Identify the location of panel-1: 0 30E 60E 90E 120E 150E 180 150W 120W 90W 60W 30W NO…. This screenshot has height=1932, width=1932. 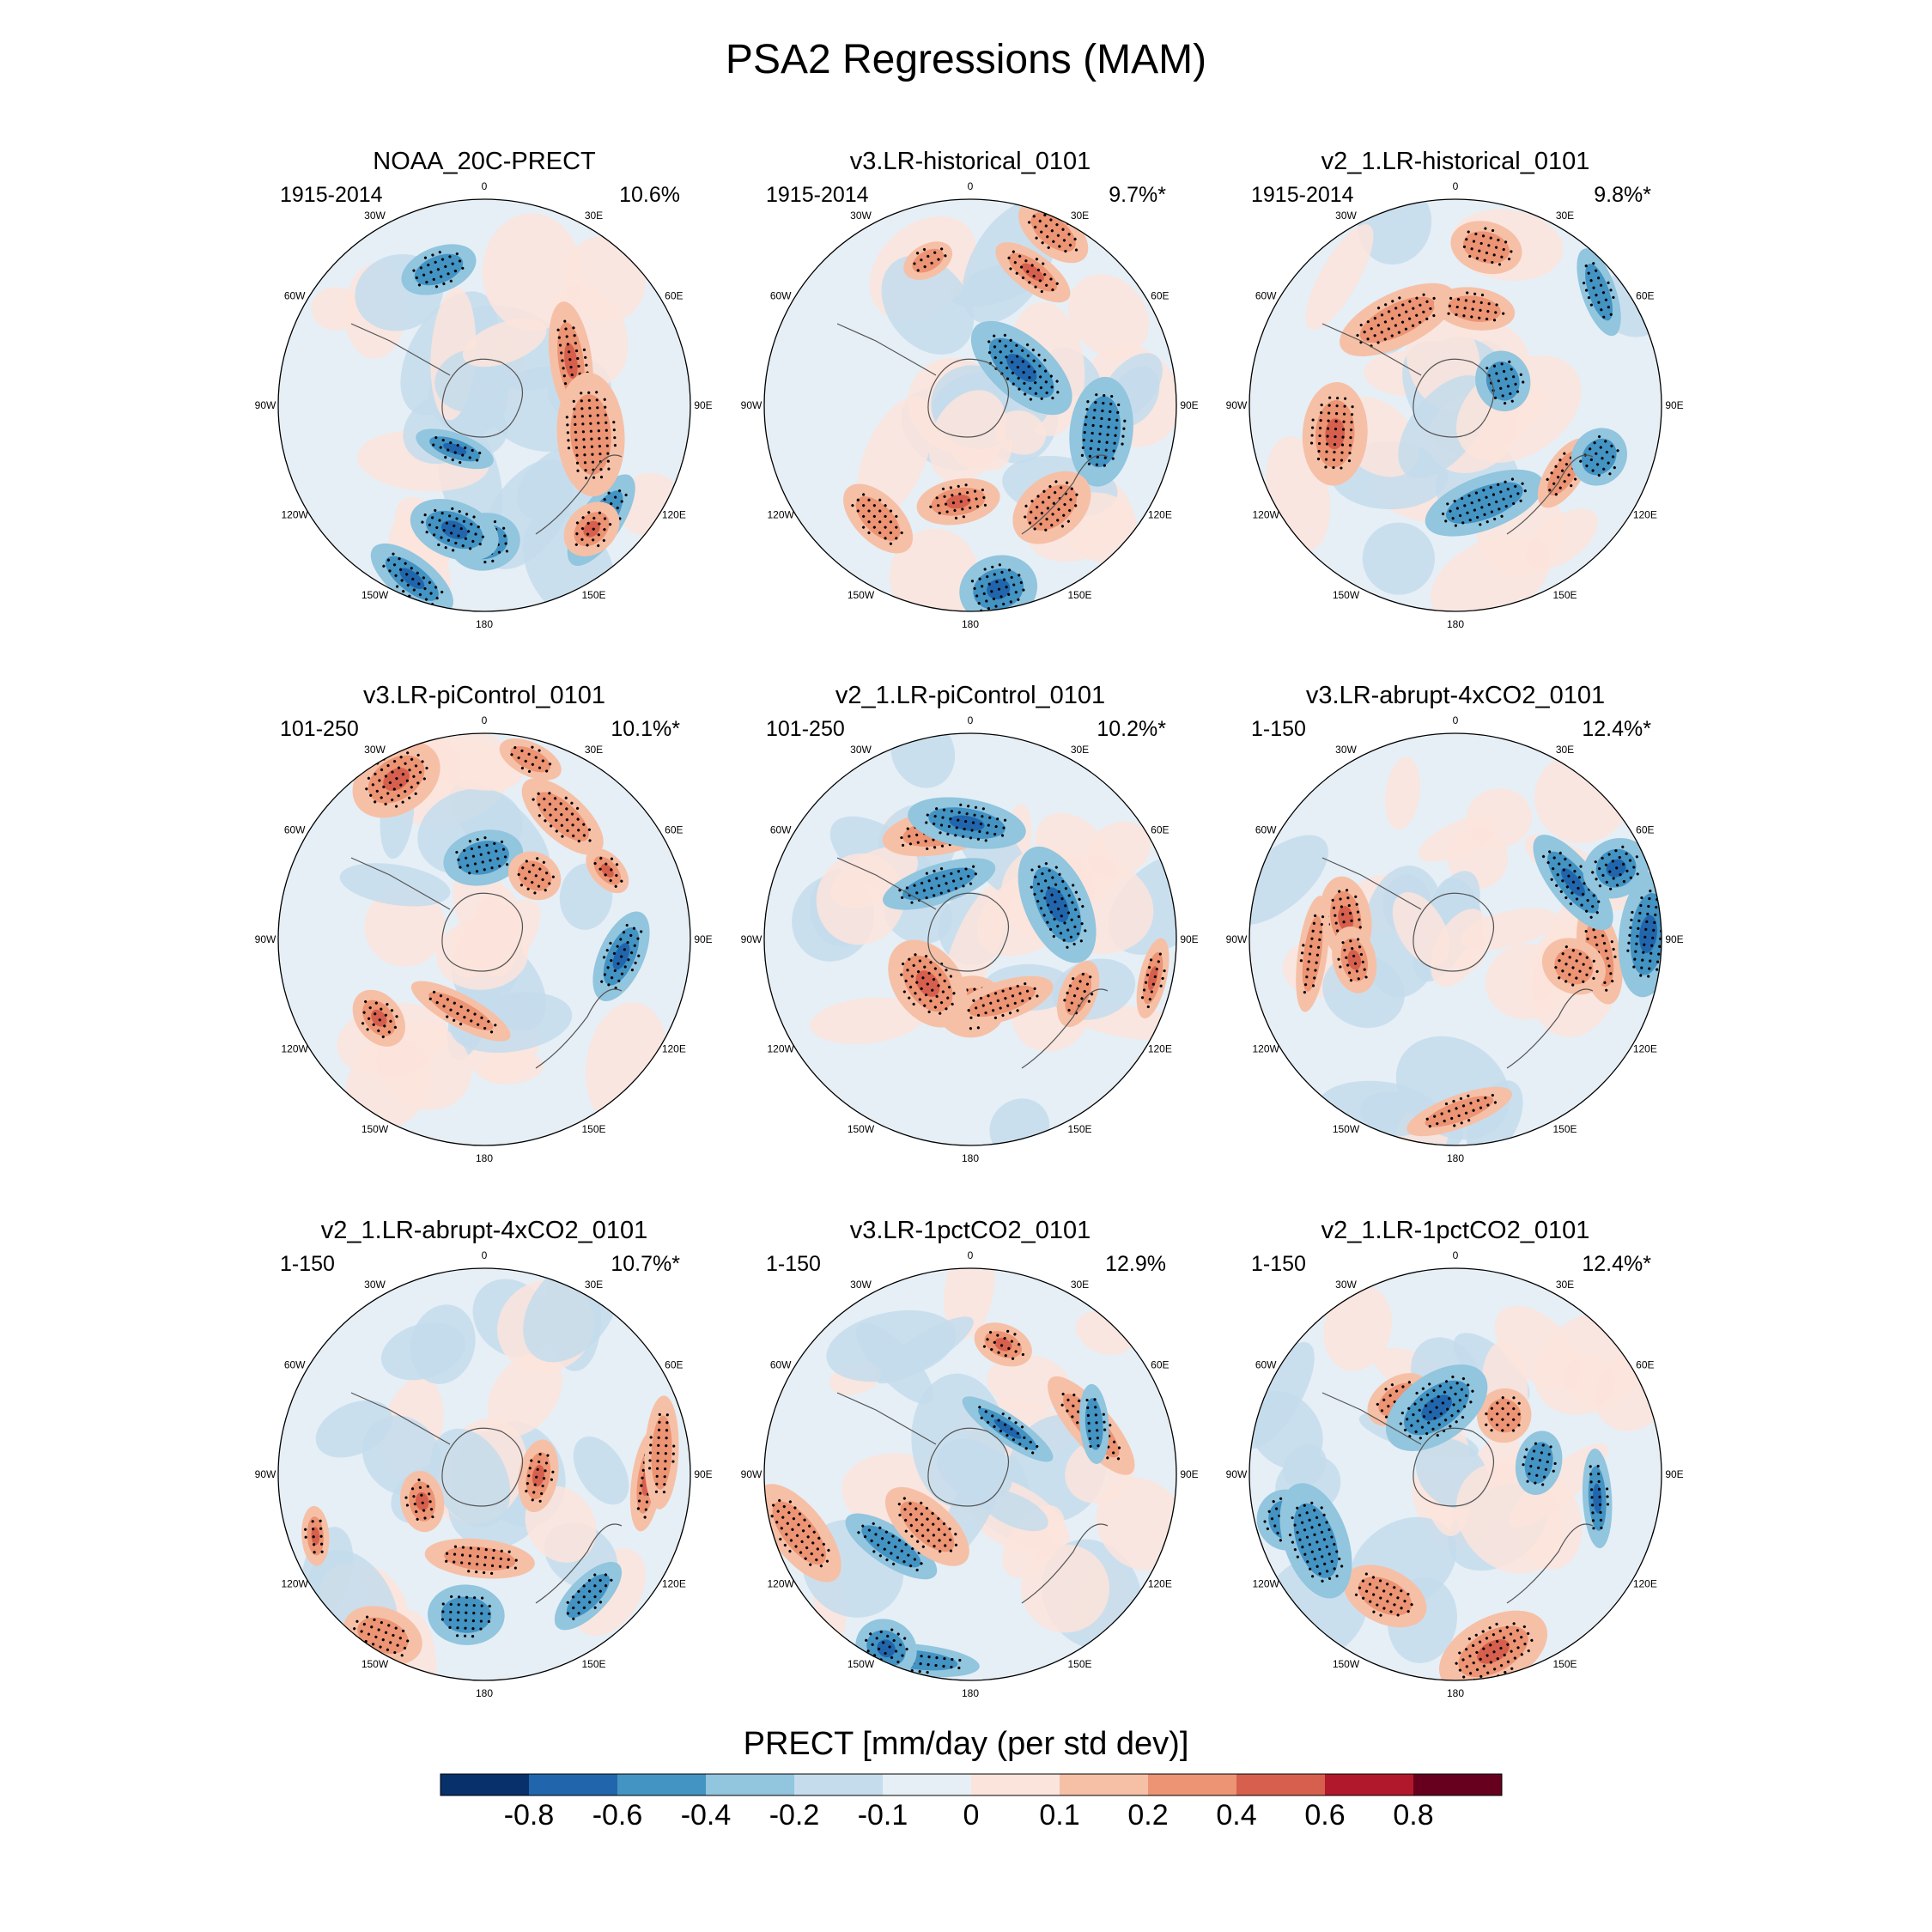
(484, 389).